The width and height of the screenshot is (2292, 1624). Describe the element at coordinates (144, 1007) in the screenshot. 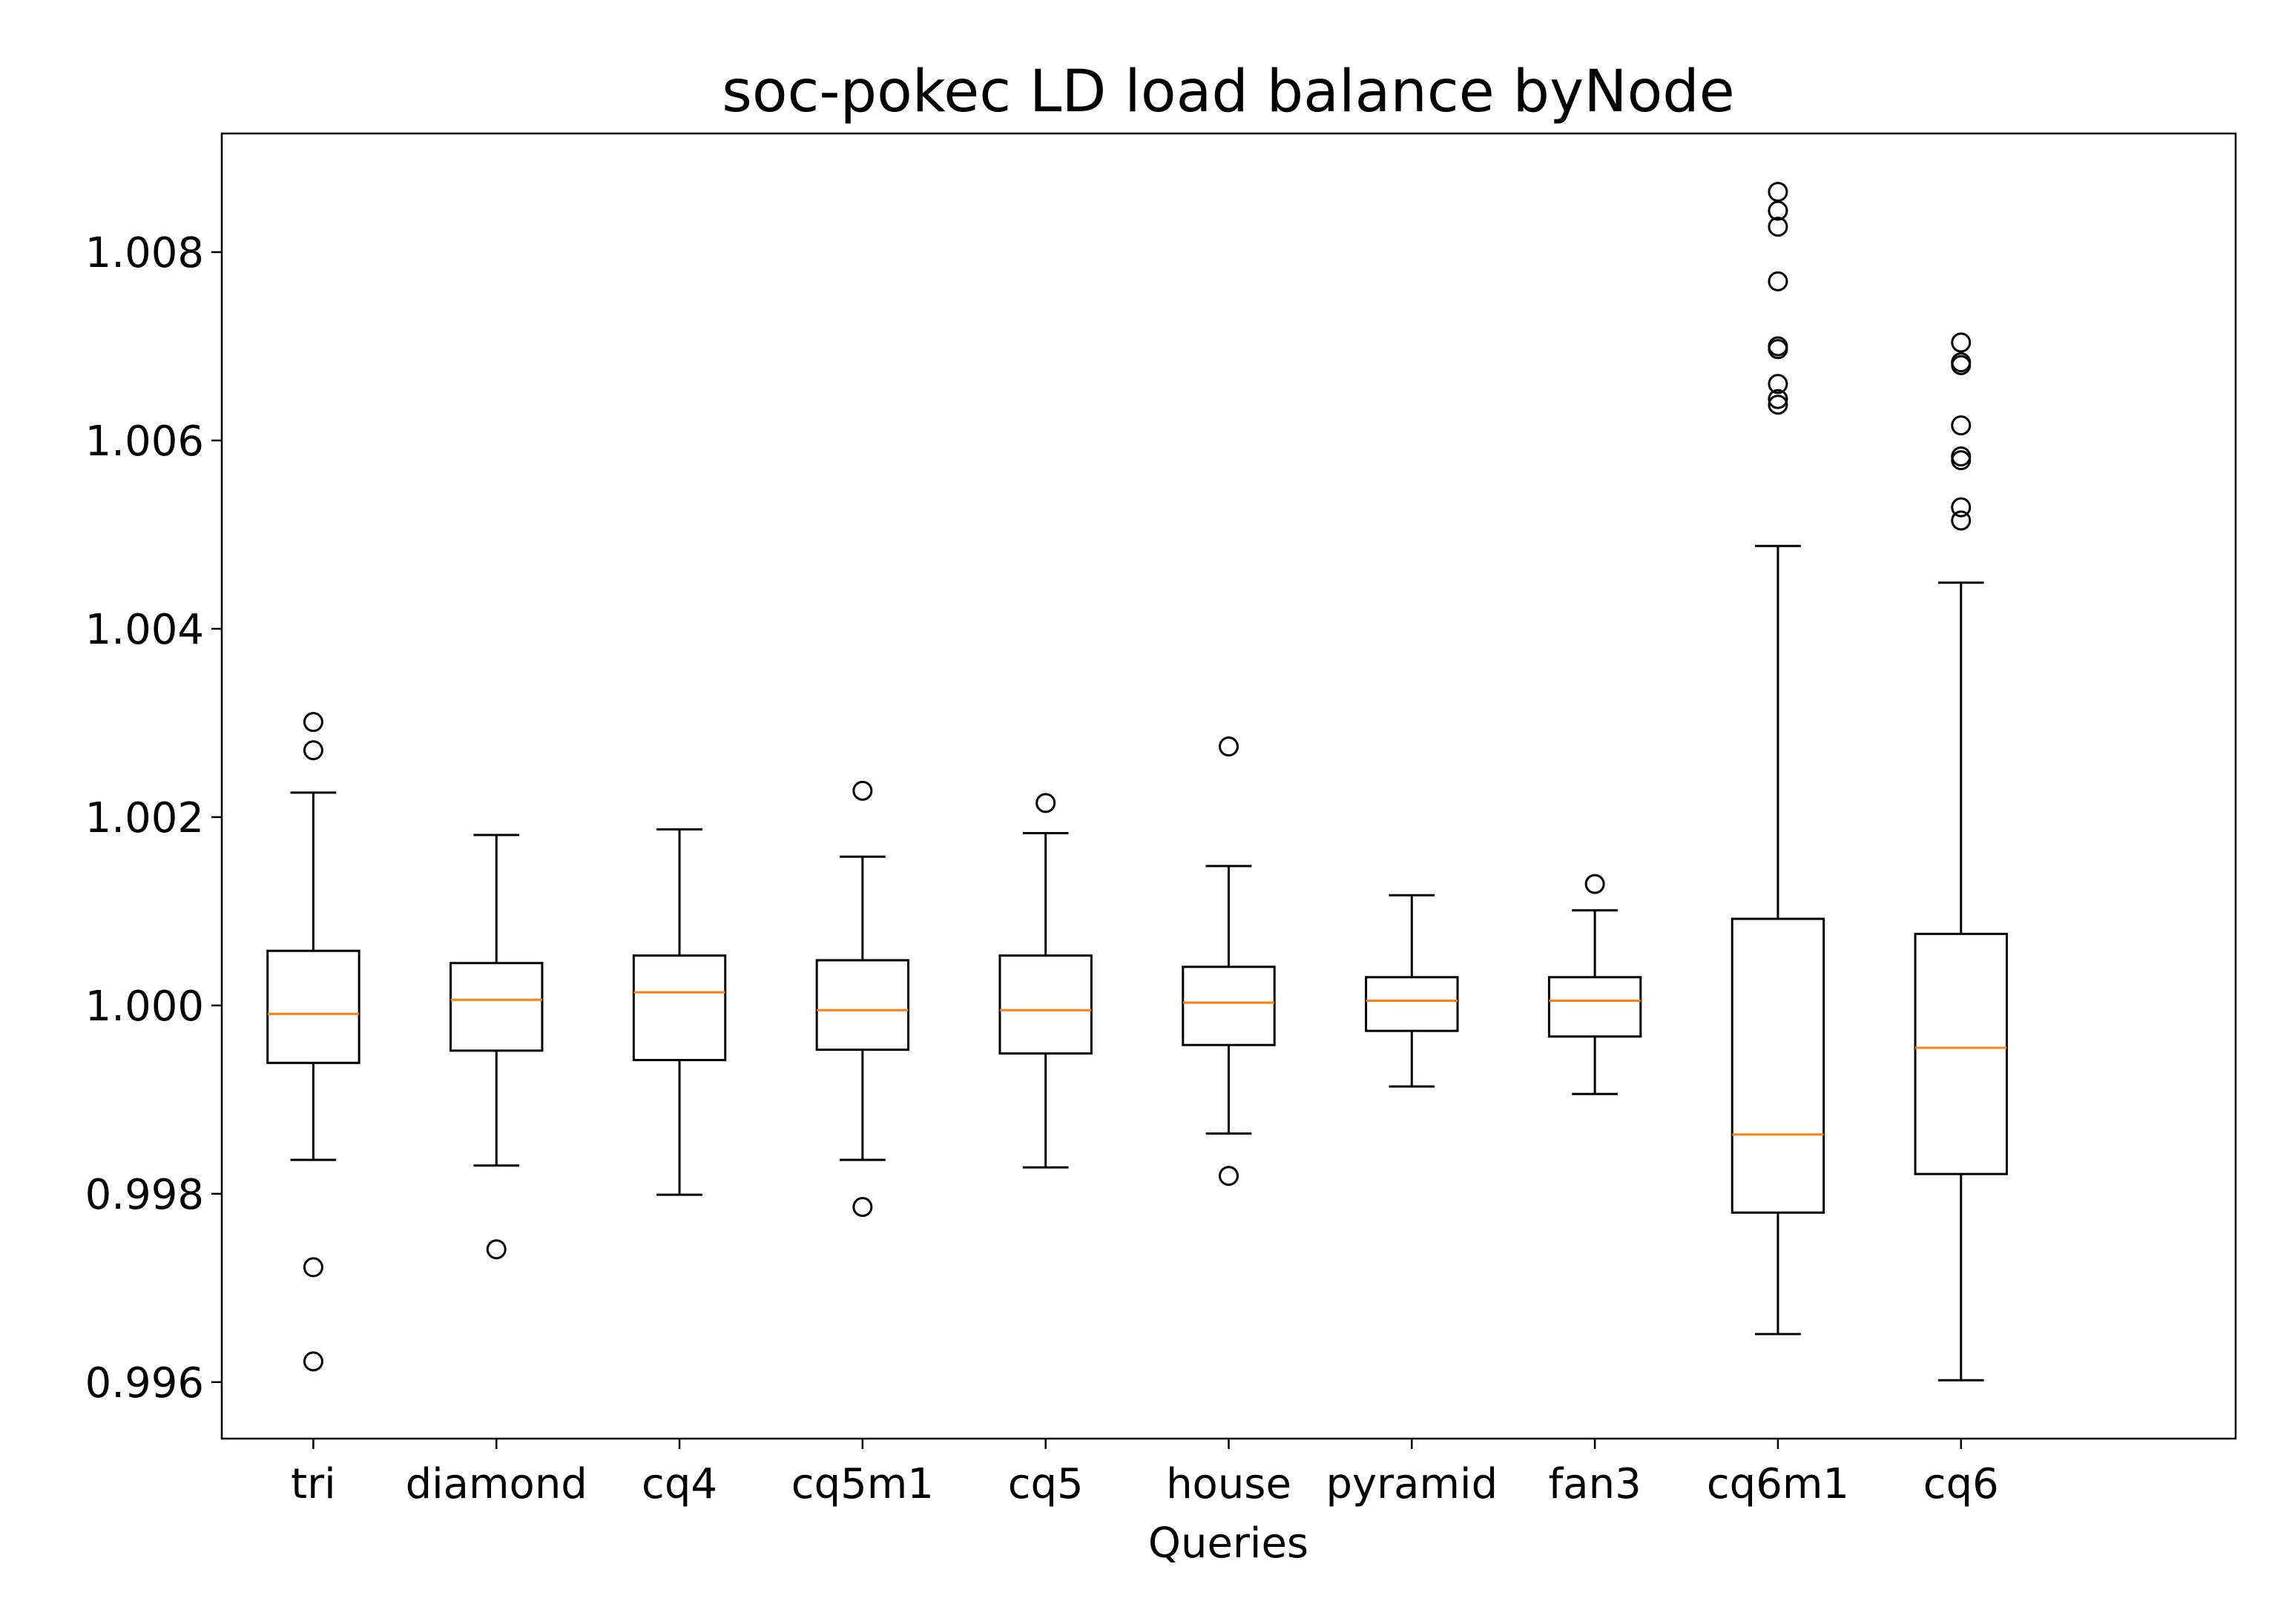

I see `y-tick-label: 1.000` at that location.